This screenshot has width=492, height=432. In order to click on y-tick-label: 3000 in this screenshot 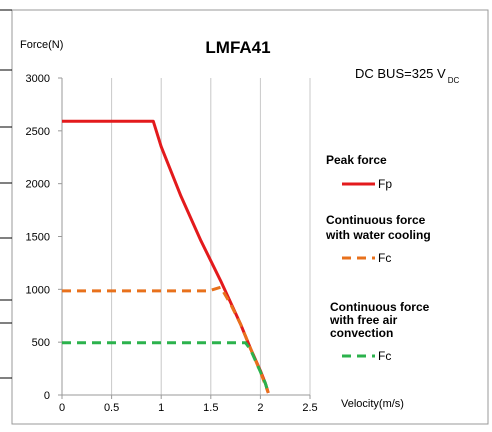, I will do `click(38, 79)`.